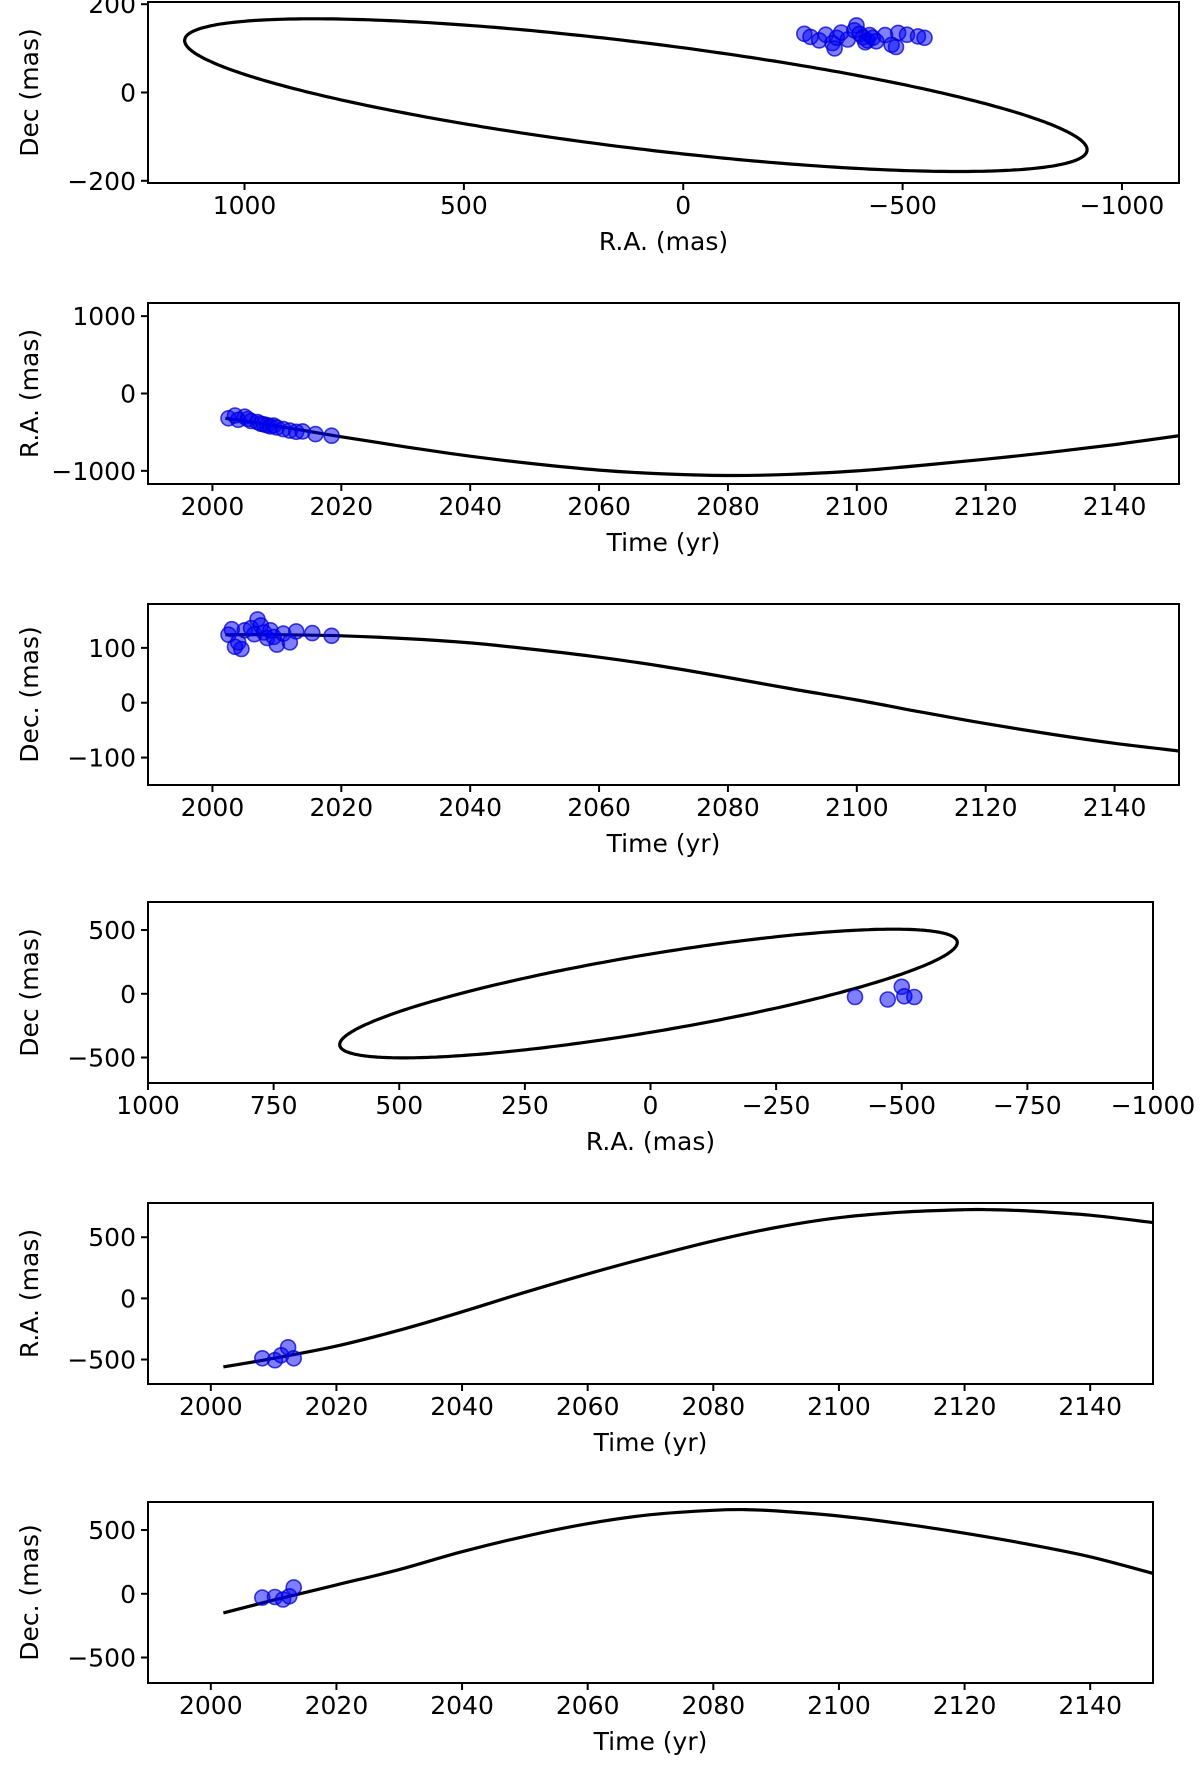  Describe the element at coordinates (112, 648) in the screenshot. I see `y-tick-label: 100` at that location.